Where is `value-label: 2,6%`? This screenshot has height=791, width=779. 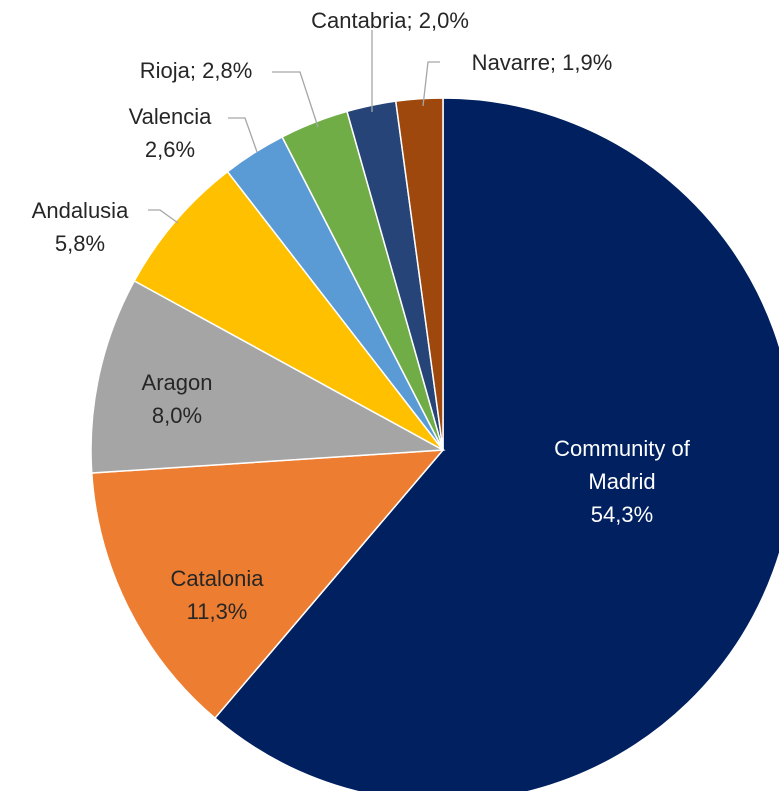
value-label: 2,6% is located at coordinates (170, 149).